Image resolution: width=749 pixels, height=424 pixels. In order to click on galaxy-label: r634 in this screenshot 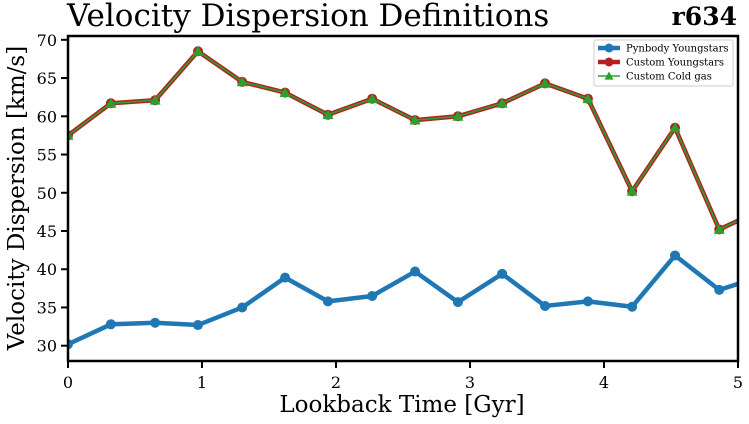, I will do `click(704, 16)`.